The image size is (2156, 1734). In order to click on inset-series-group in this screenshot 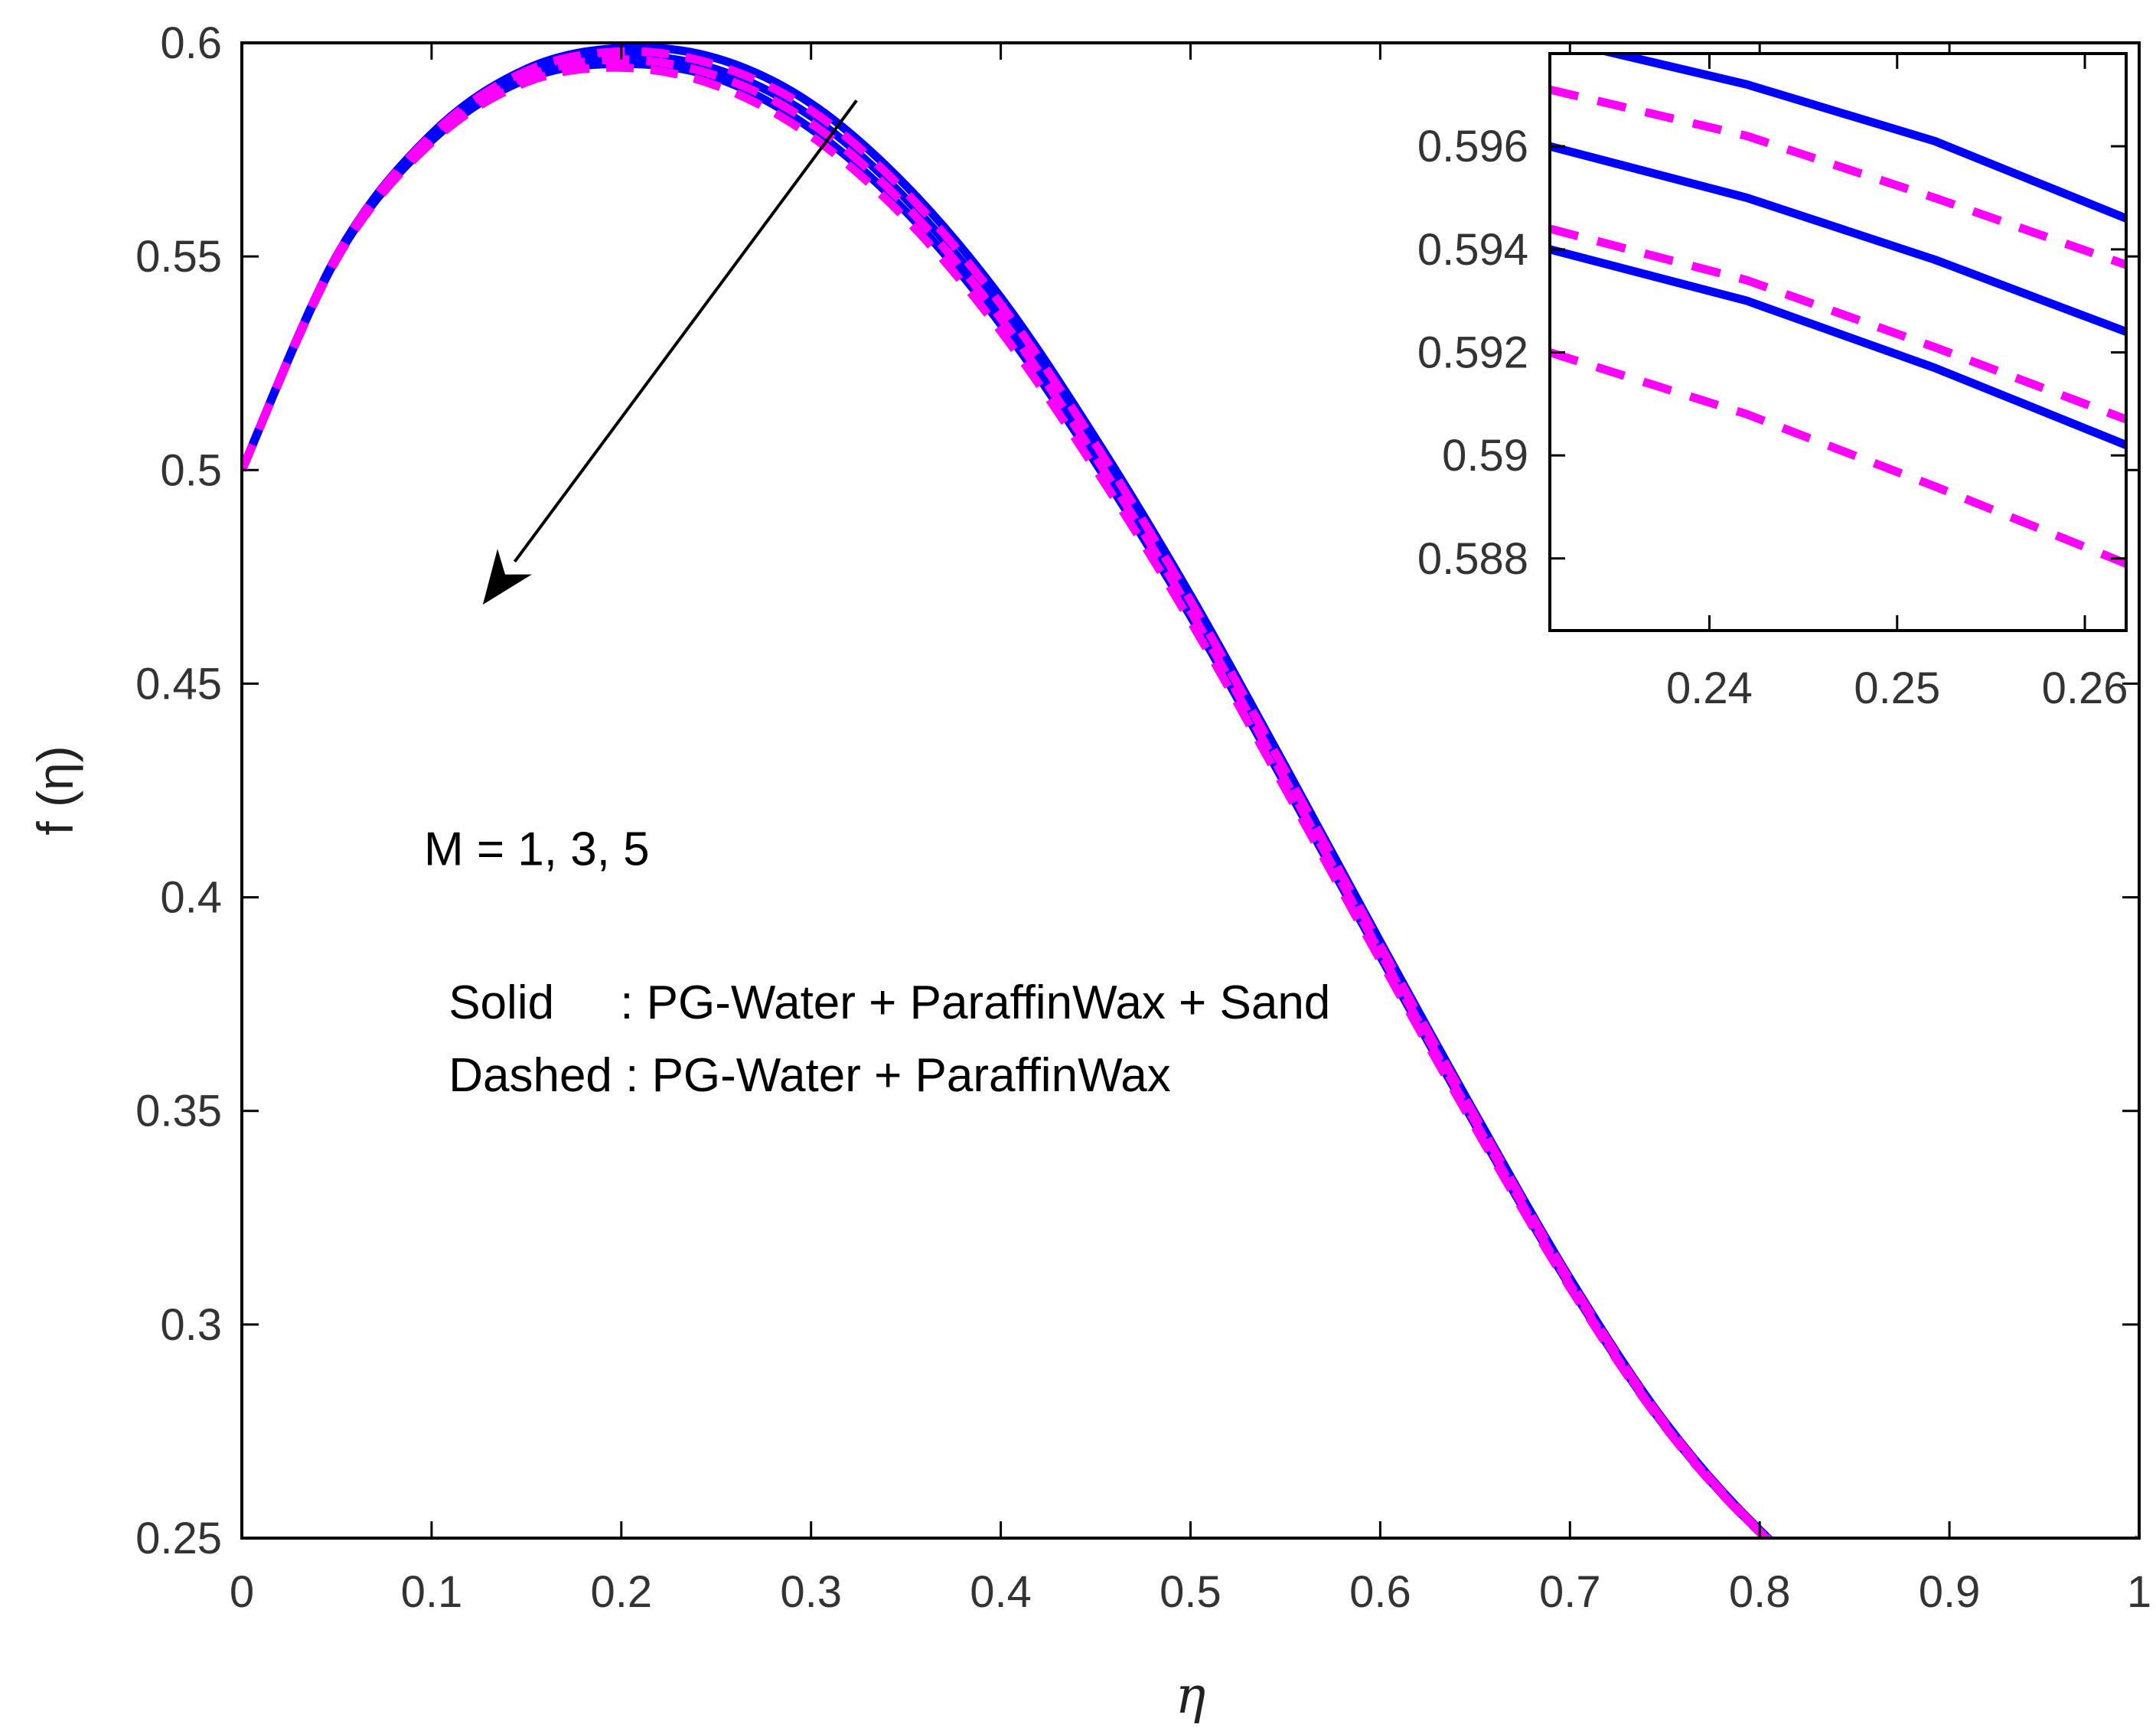, I will do `click(1838, 311)`.